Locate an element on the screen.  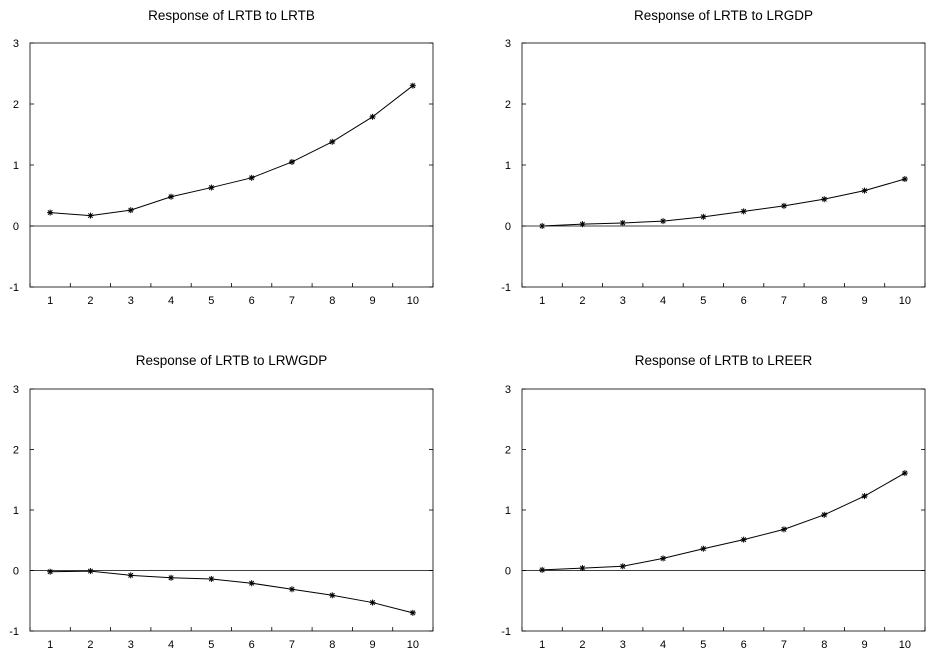
chart-title: Response of LRTB to LRGDP is located at coordinates (723, 15).